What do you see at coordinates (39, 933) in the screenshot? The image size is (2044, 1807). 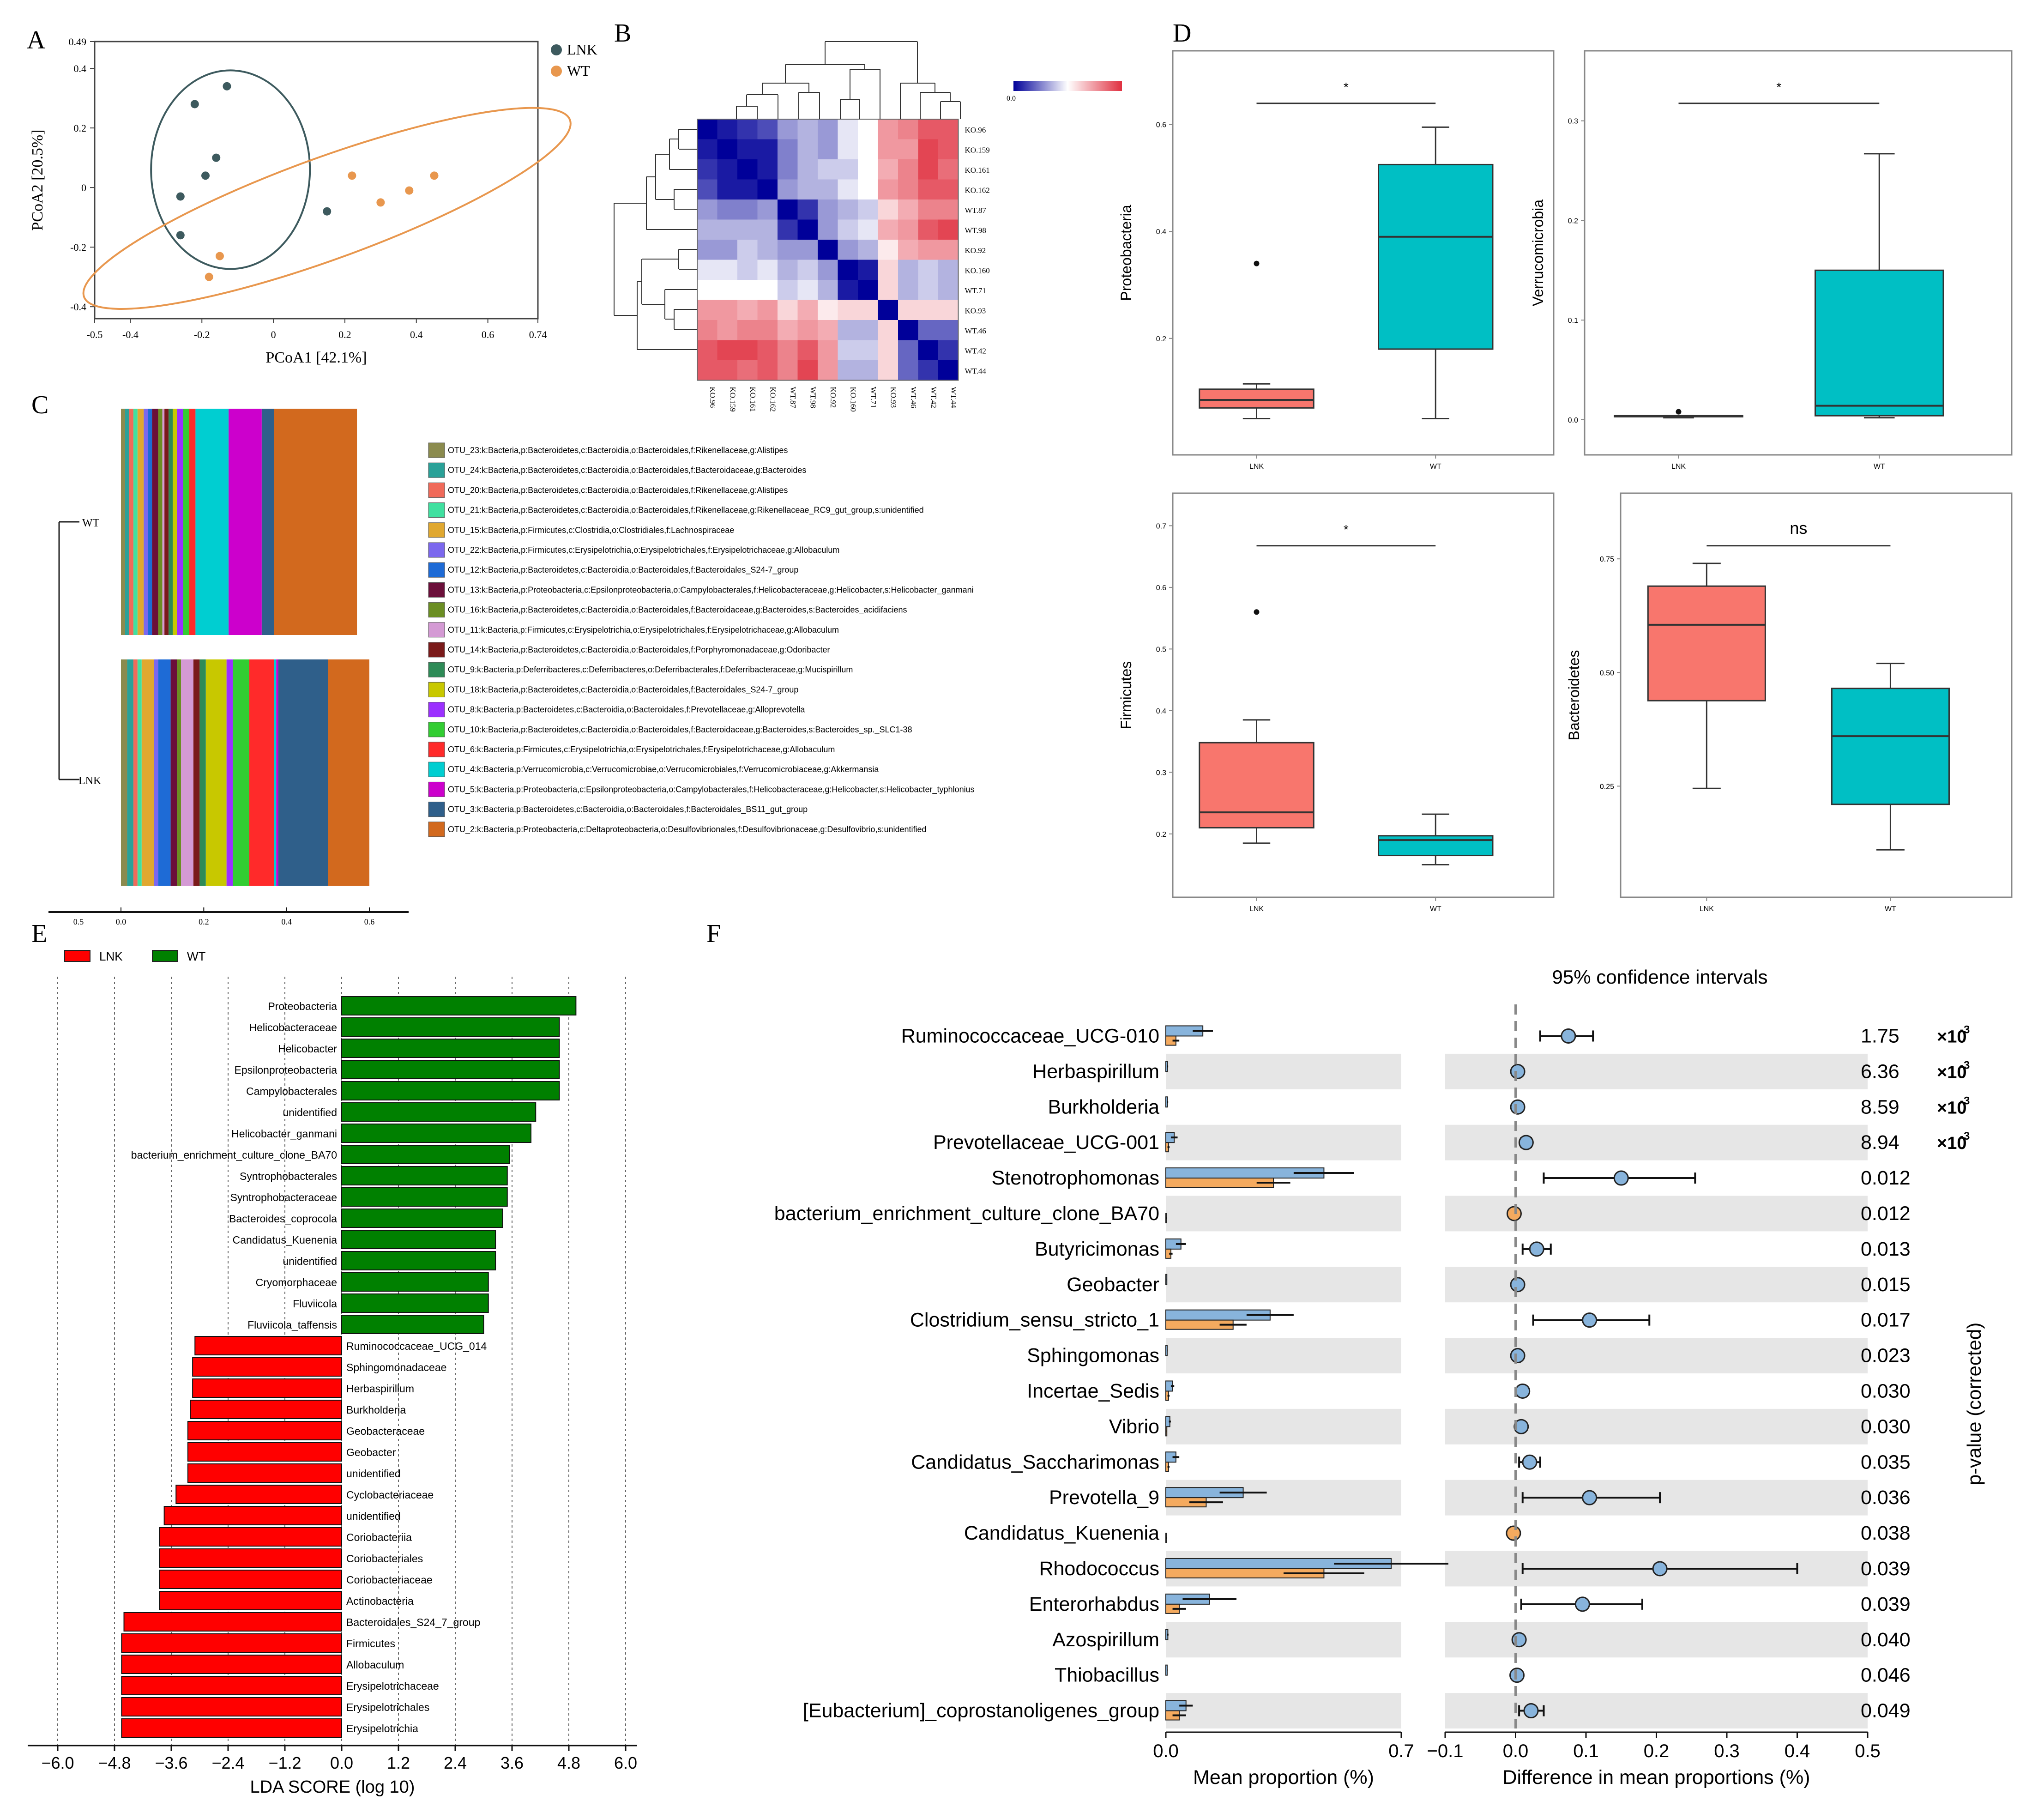 I see `panel-label-e: E` at bounding box center [39, 933].